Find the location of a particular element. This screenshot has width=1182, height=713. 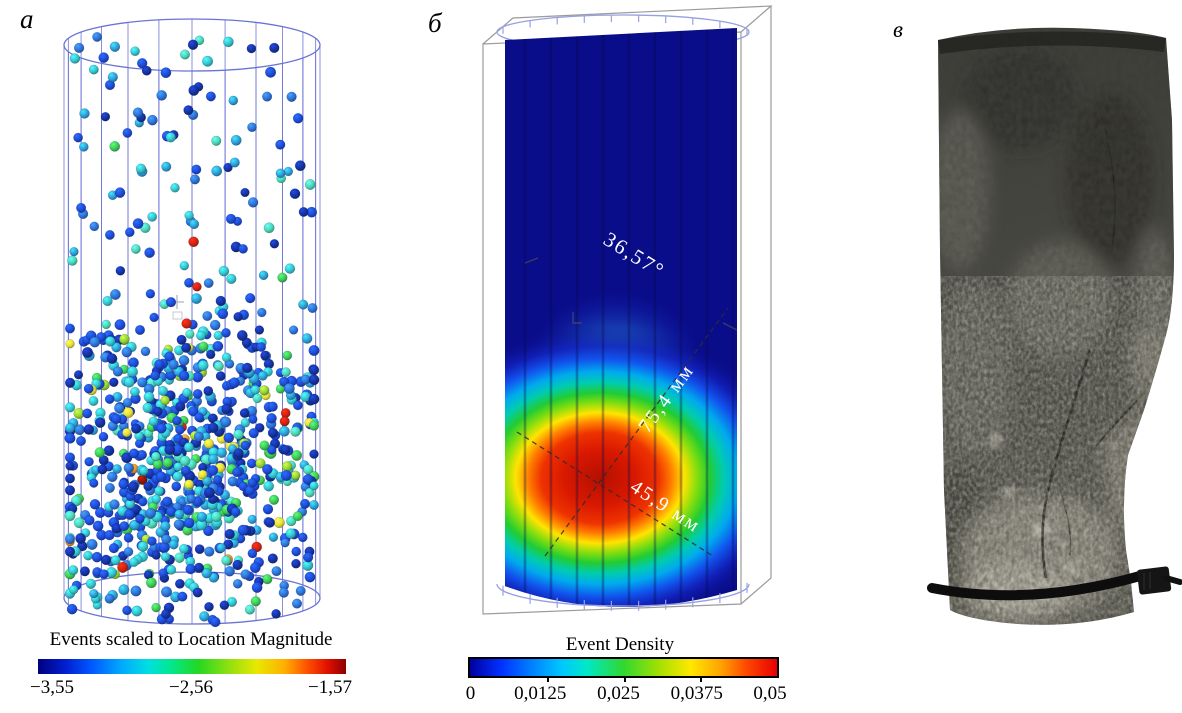

colorbar-tick: 0,025 is located at coordinates (618, 693).